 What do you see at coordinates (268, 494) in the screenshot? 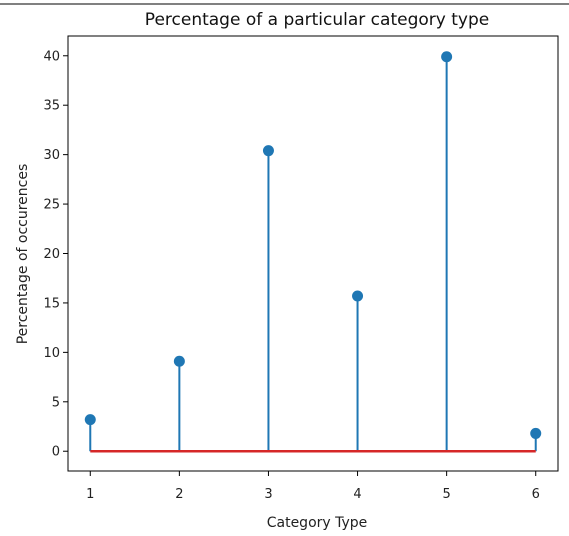
I see `x-tick-label: 3` at bounding box center [268, 494].